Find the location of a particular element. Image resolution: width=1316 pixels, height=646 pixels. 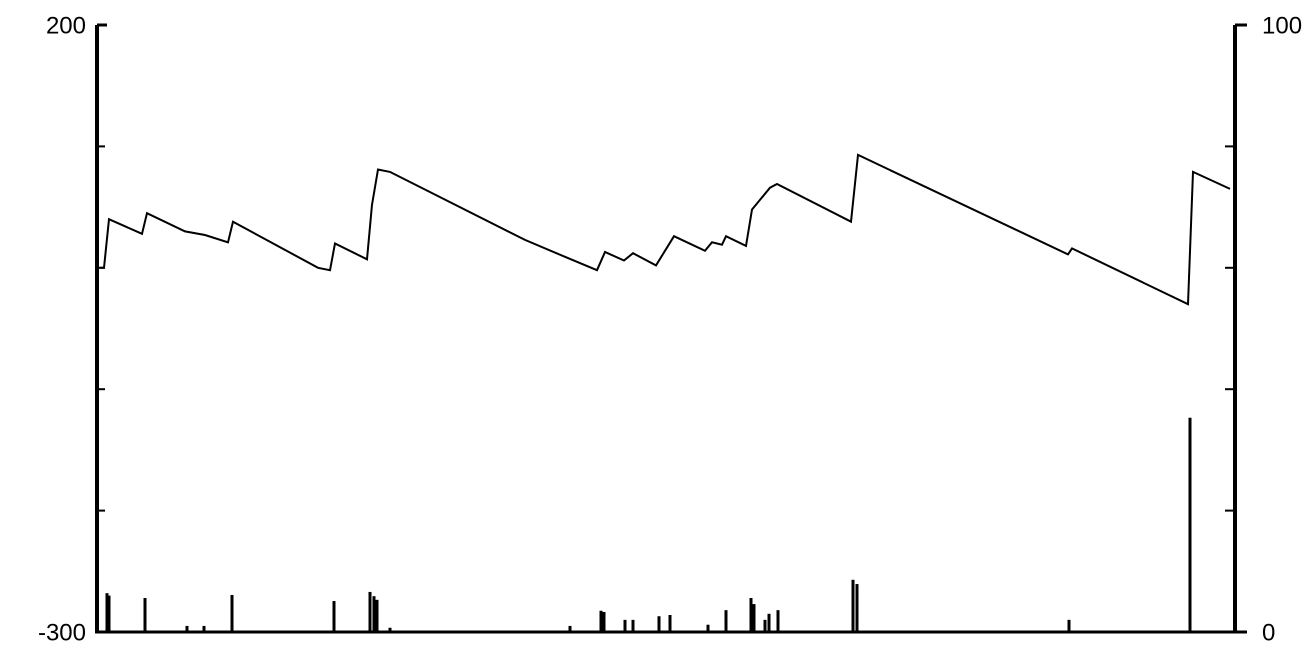

y-tick-label: 200 is located at coordinates (66, 25).